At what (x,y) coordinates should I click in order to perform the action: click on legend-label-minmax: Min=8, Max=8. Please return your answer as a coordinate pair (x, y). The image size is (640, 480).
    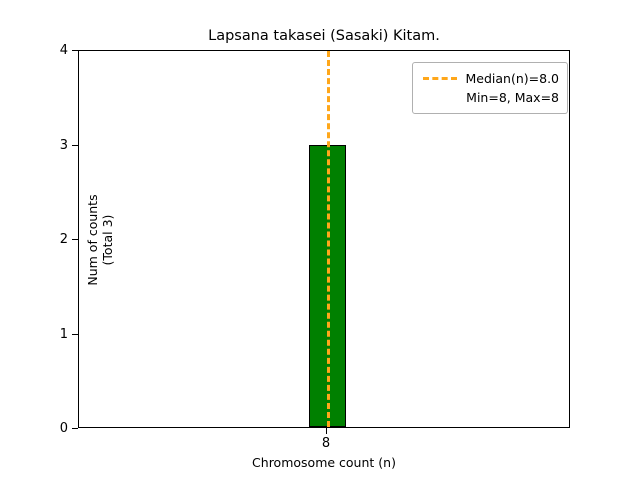
    Looking at the image, I should click on (512, 97).